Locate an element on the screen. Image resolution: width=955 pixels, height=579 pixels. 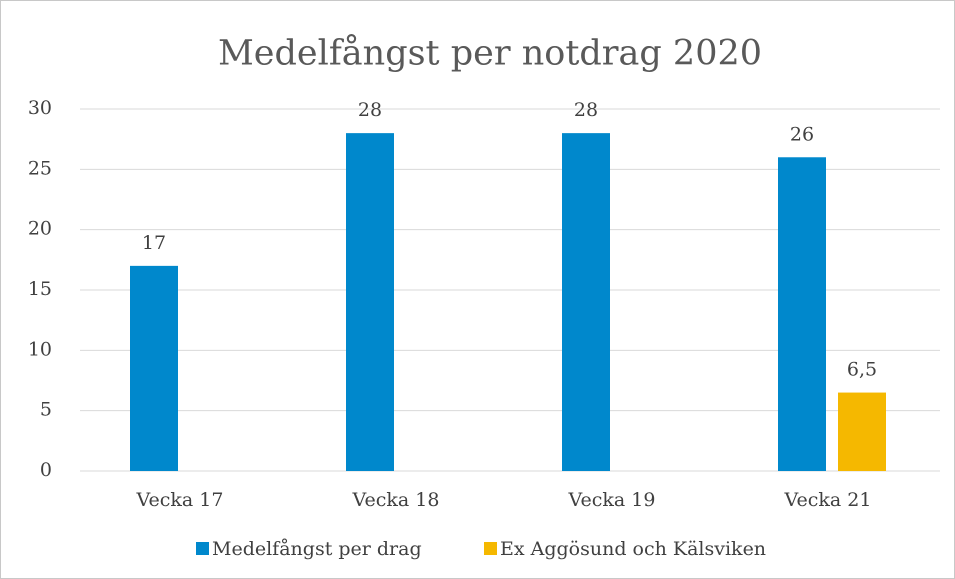
data-label: 26 is located at coordinates (802, 134).